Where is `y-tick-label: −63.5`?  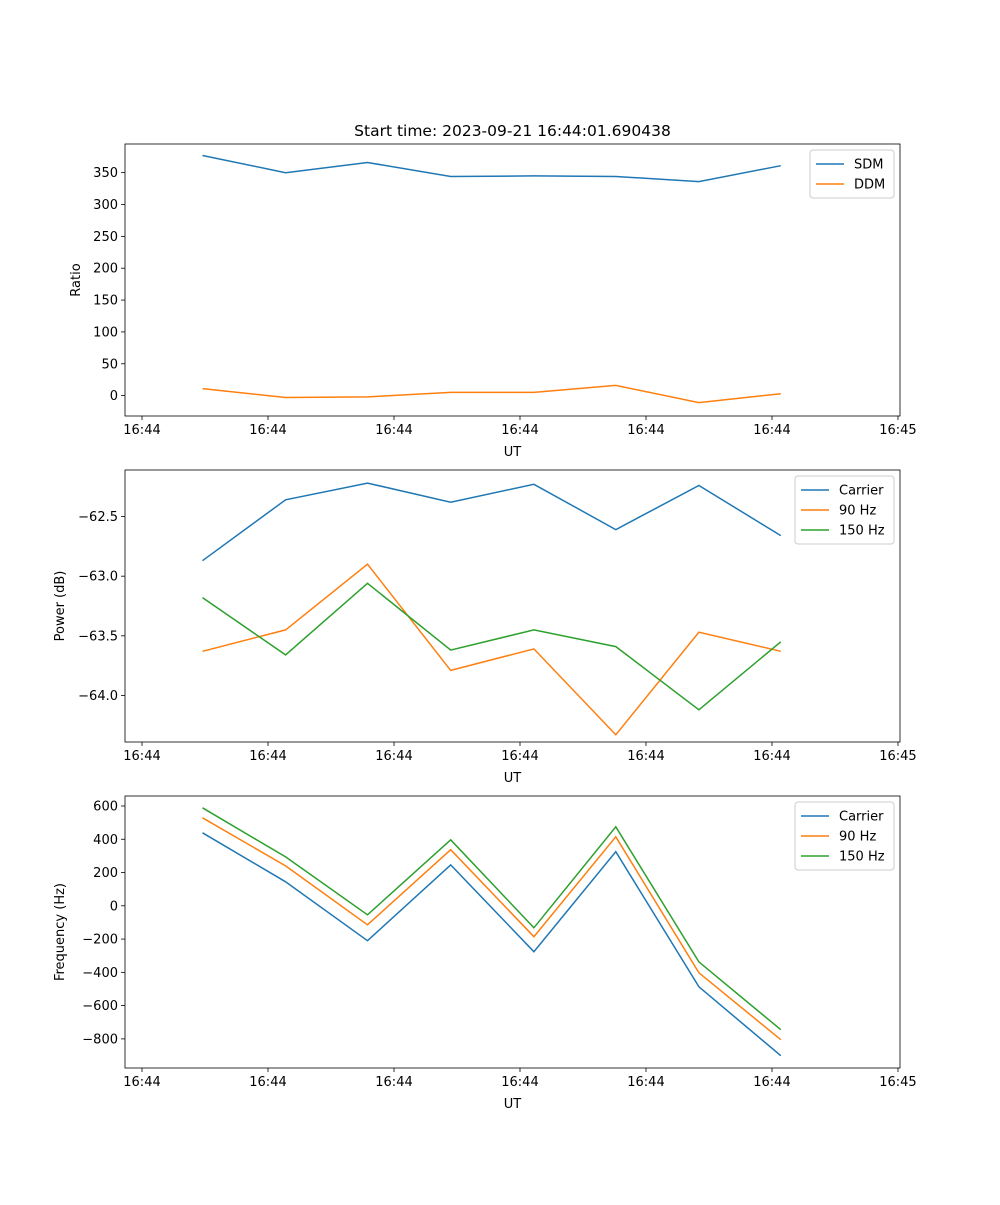 y-tick-label: −63.5 is located at coordinates (98, 636).